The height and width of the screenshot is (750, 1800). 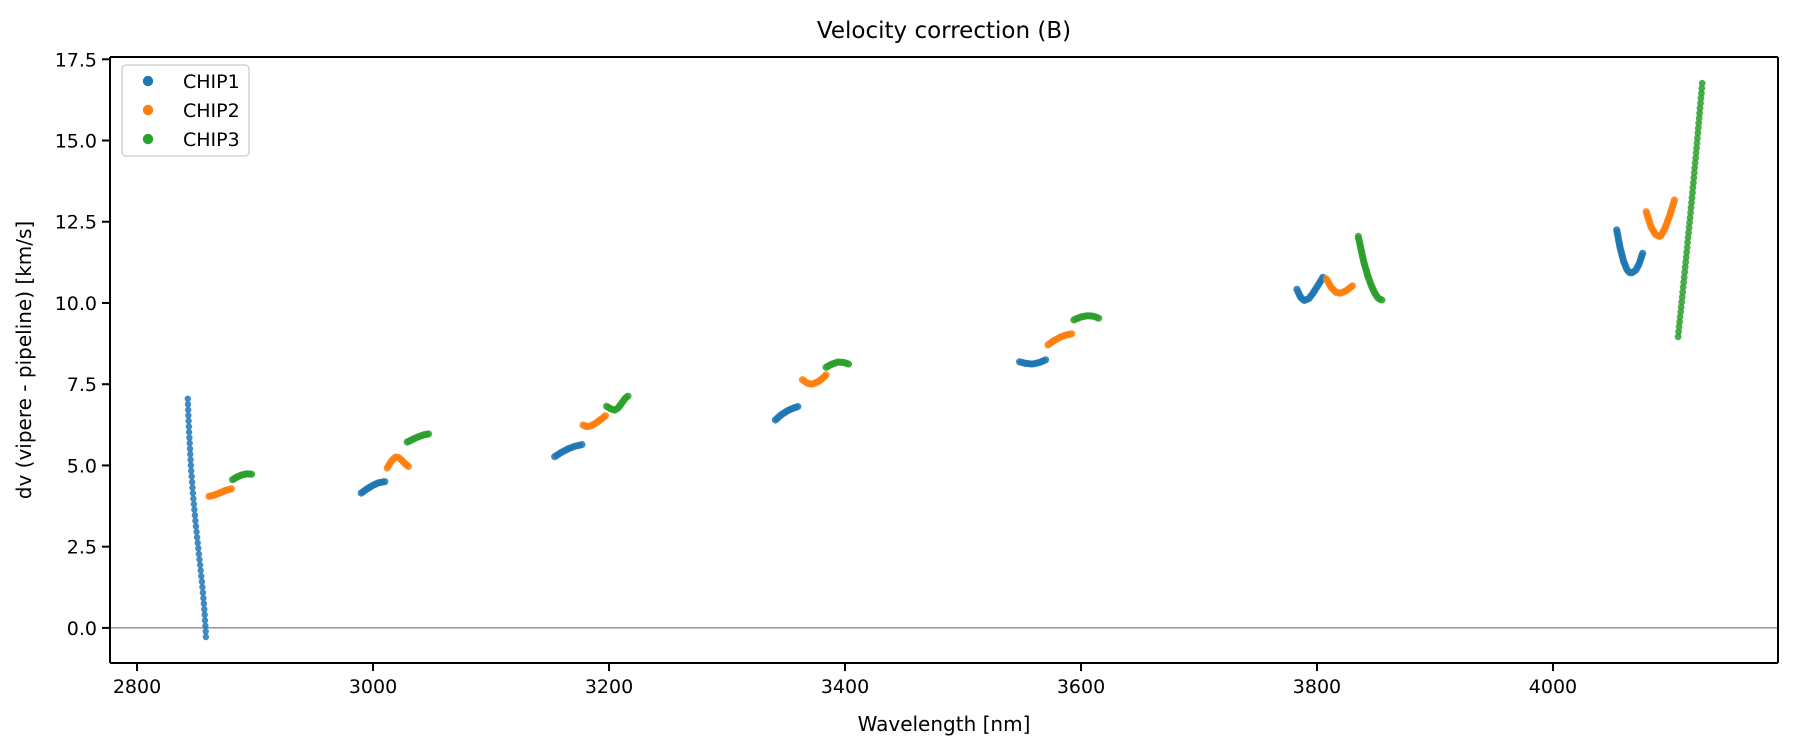 What do you see at coordinates (148, 110) in the screenshot?
I see `legend-marker-chip2` at bounding box center [148, 110].